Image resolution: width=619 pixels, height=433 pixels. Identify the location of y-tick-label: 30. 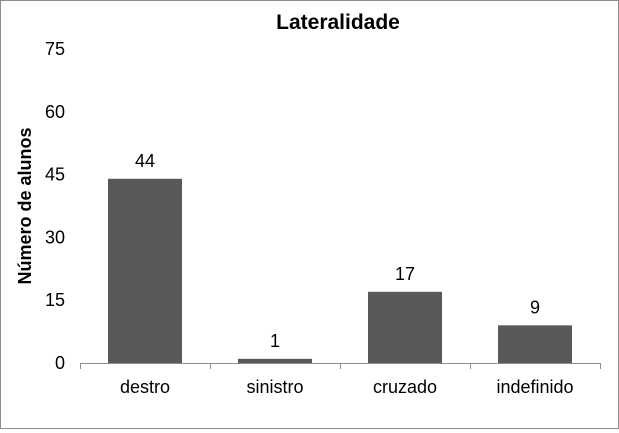
(55, 237).